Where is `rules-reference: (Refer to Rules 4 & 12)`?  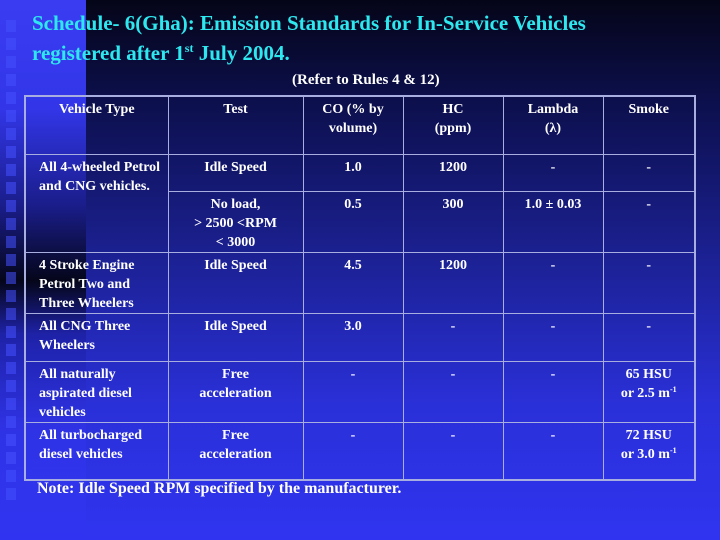
rules-reference: (Refer to Rules 4 & 12) is located at coordinates (366, 80).